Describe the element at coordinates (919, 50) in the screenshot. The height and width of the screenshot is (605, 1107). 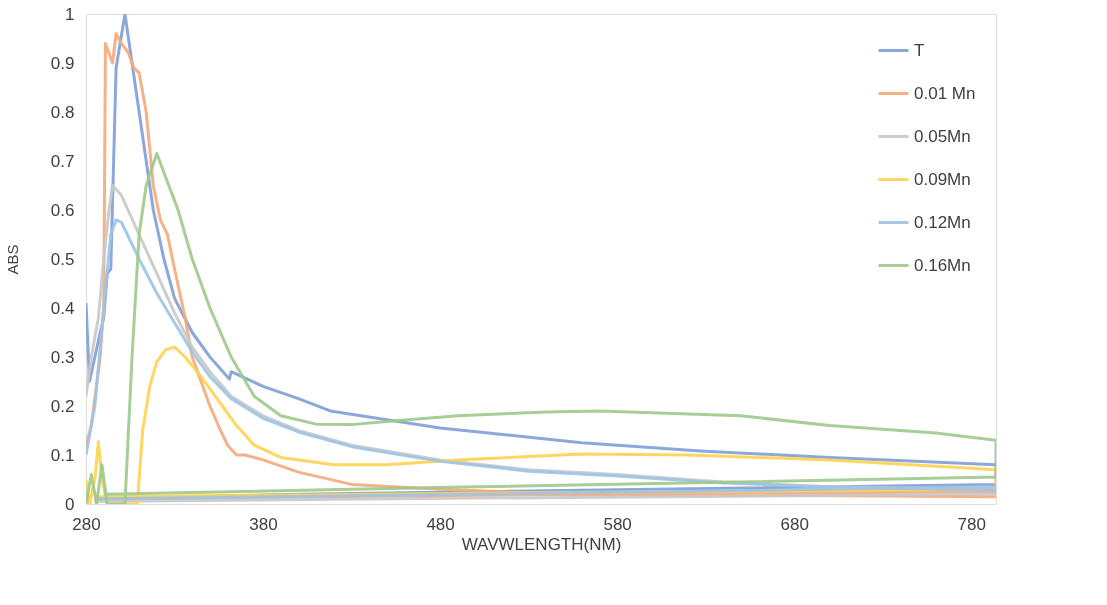
I see `legend-label: T` at that location.